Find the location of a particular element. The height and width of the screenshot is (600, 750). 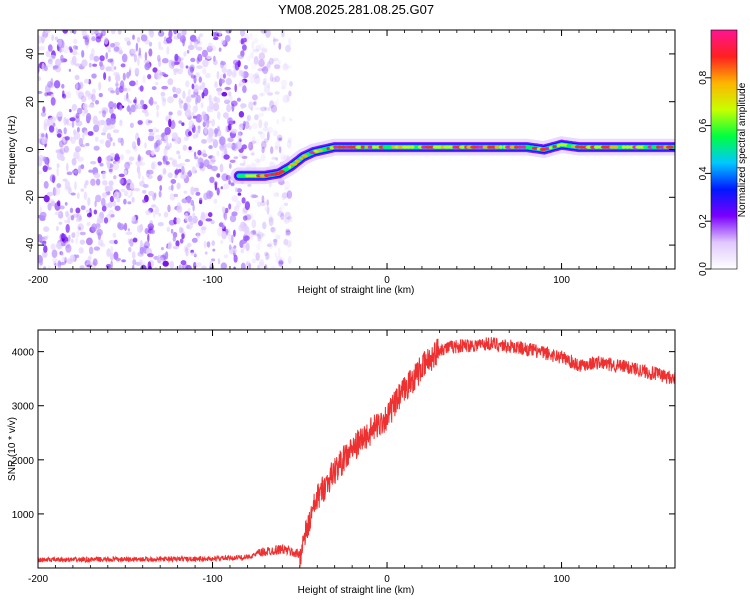

colorbar-tick-label: 0.6 is located at coordinates (703, 125).